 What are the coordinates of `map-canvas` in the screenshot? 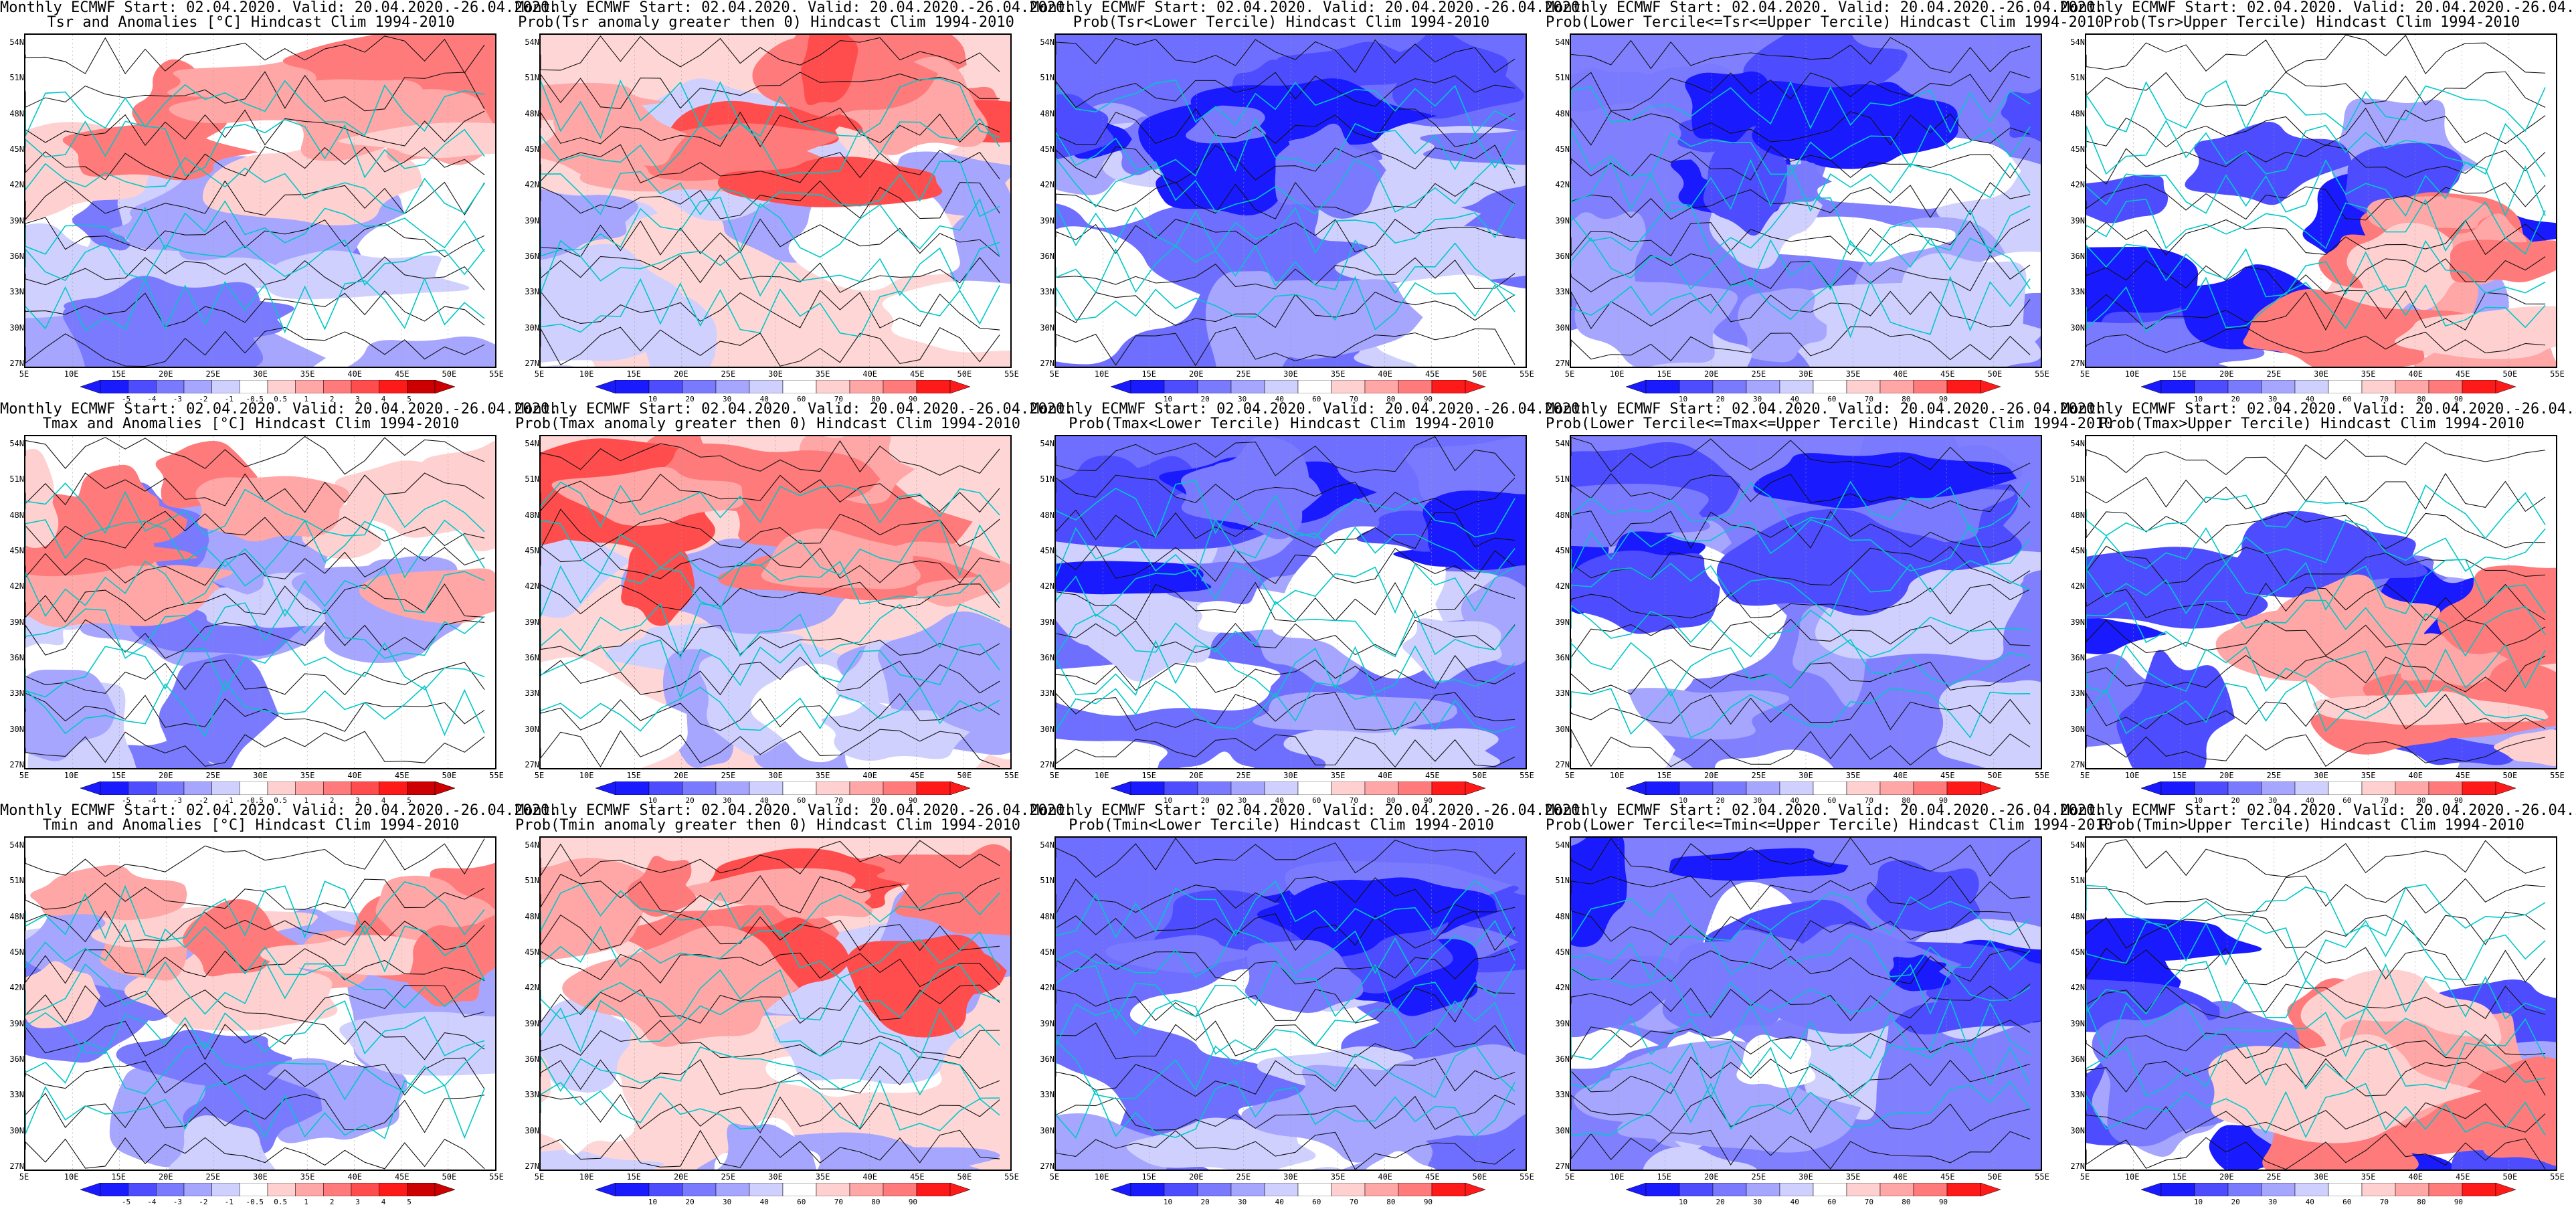 It's located at (2321, 1004).